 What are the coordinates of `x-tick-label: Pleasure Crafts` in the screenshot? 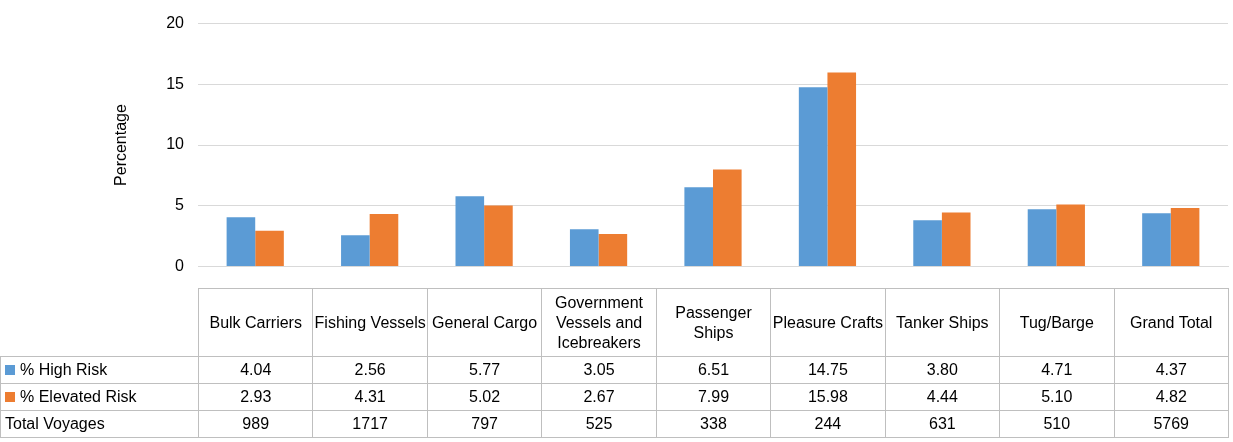 It's located at (828, 322).